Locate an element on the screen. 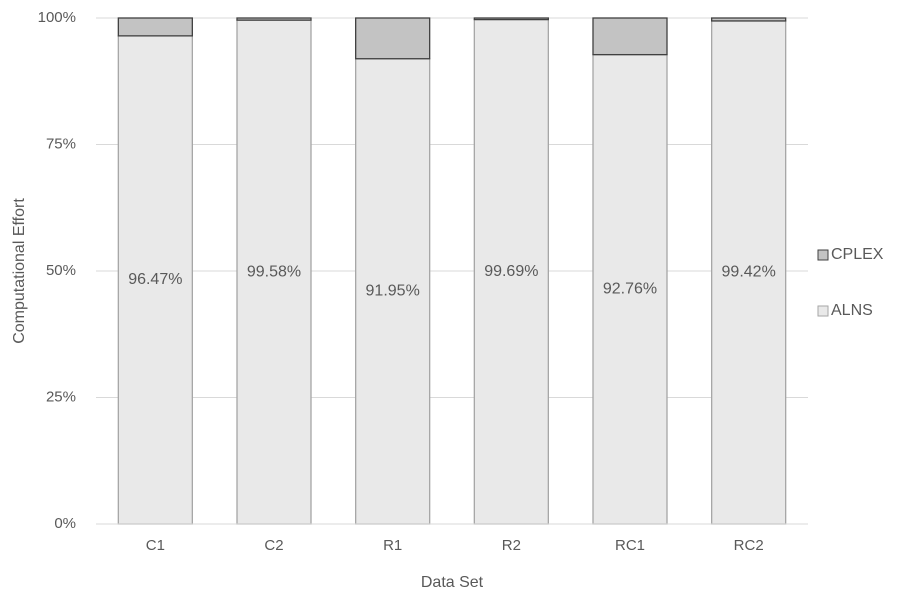  y-tick-label: 50% is located at coordinates (61, 270).